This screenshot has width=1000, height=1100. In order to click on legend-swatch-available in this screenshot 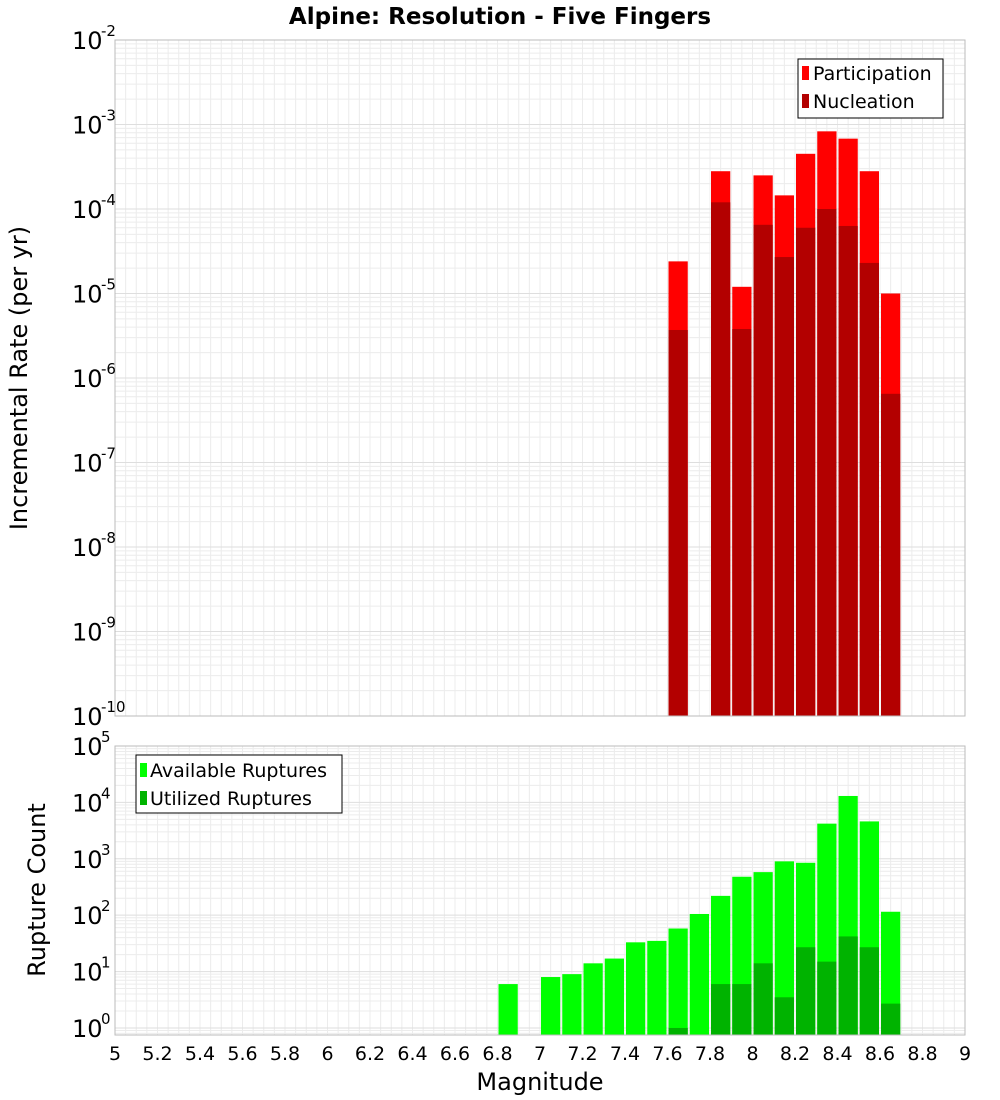, I will do `click(143, 770)`.